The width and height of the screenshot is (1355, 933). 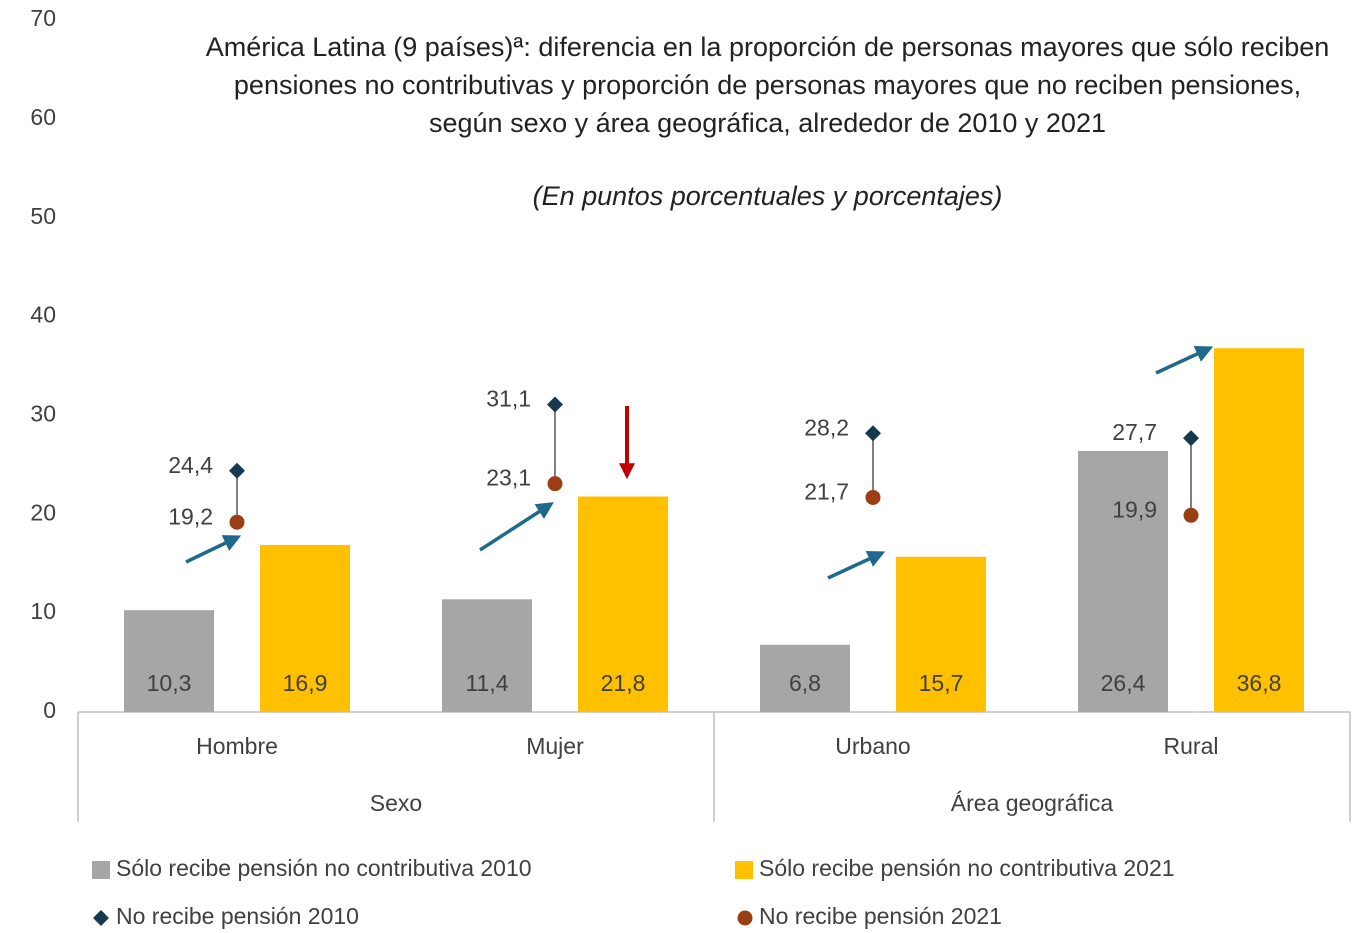 What do you see at coordinates (623, 683) in the screenshot?
I see `value-label: 21,8` at bounding box center [623, 683].